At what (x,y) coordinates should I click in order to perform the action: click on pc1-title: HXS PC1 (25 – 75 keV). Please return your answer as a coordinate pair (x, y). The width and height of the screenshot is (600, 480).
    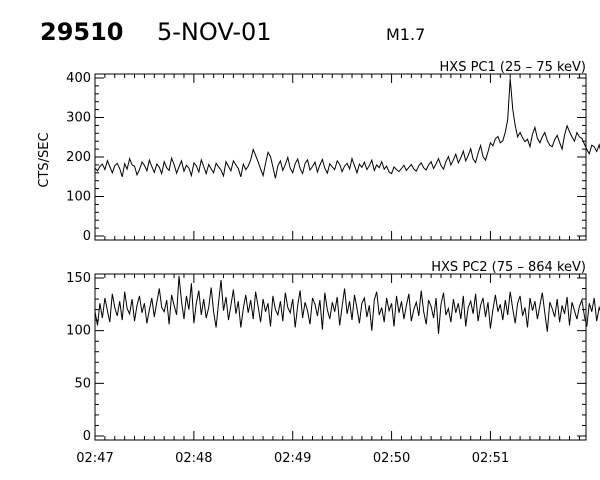
    Looking at the image, I should click on (513, 67).